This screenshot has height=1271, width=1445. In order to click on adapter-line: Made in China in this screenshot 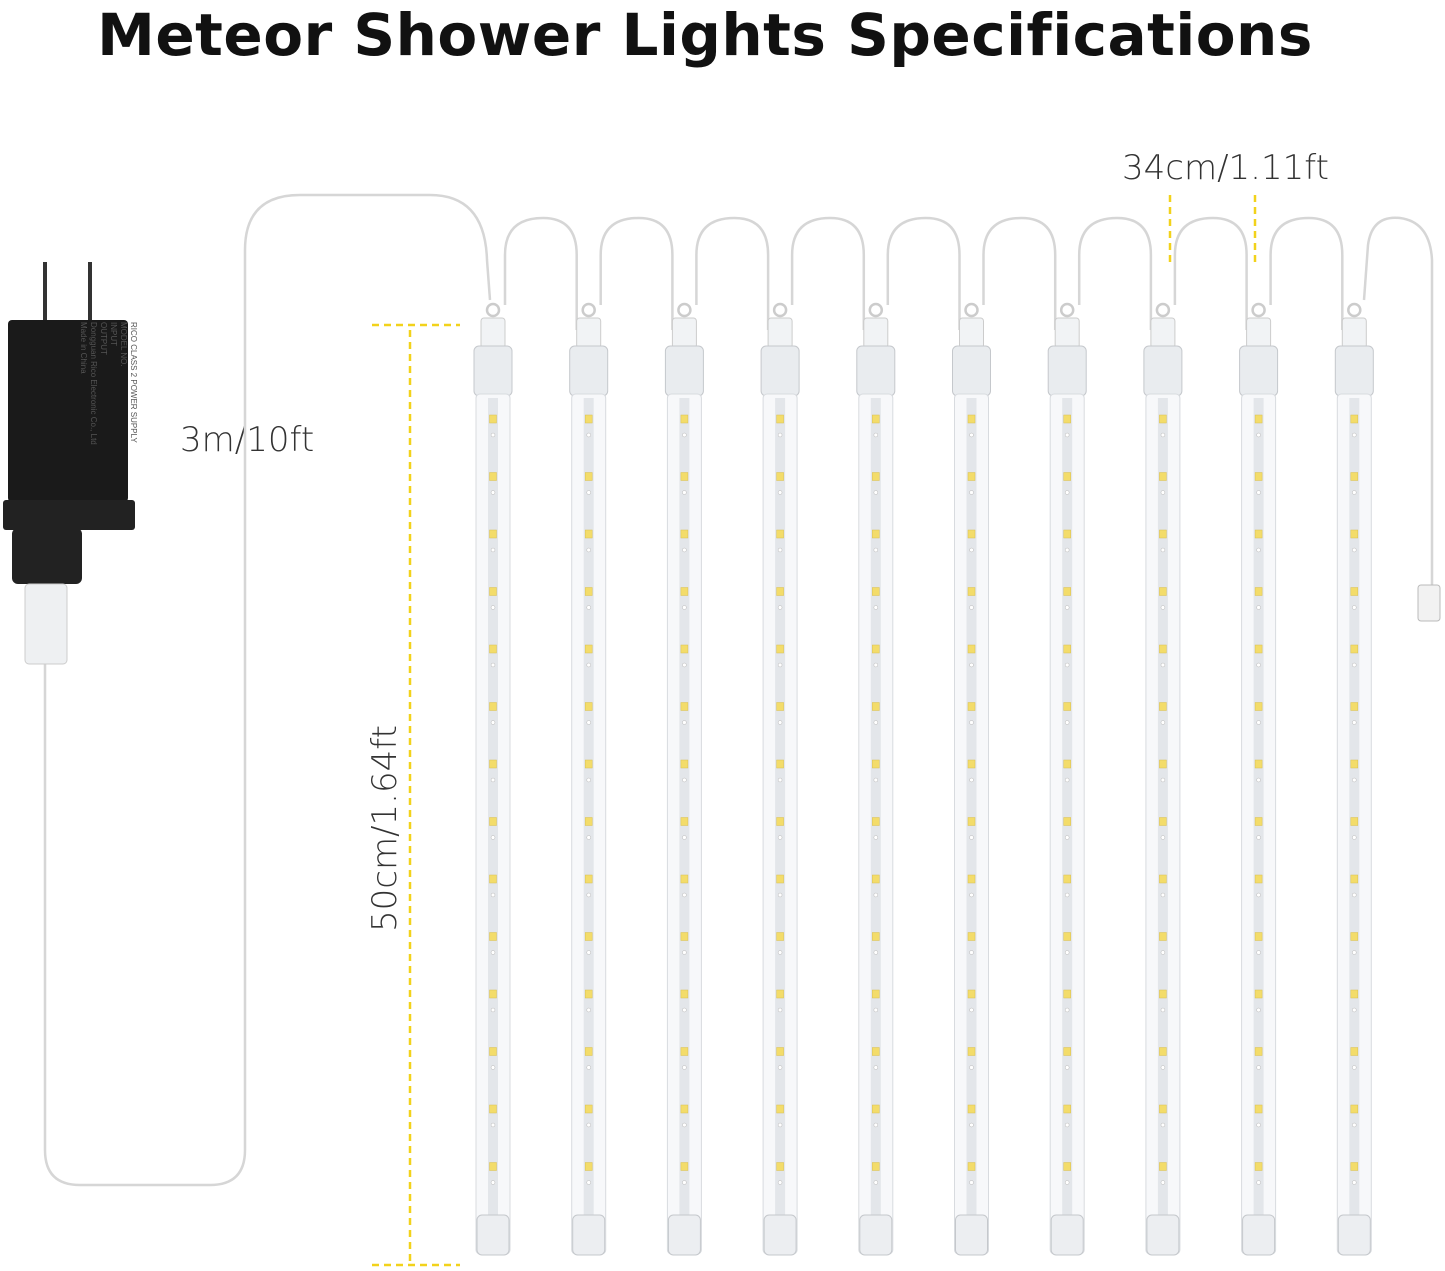, I will do `click(83, 348)`.